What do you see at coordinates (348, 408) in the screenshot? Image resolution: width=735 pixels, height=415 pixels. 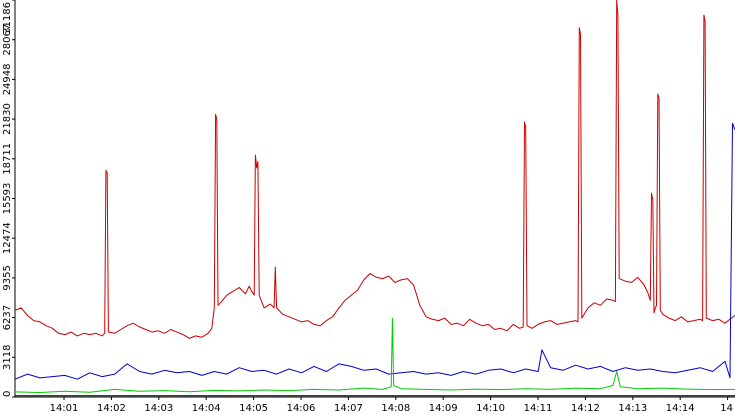 I see `x-tick-label: 14:07` at bounding box center [348, 408].